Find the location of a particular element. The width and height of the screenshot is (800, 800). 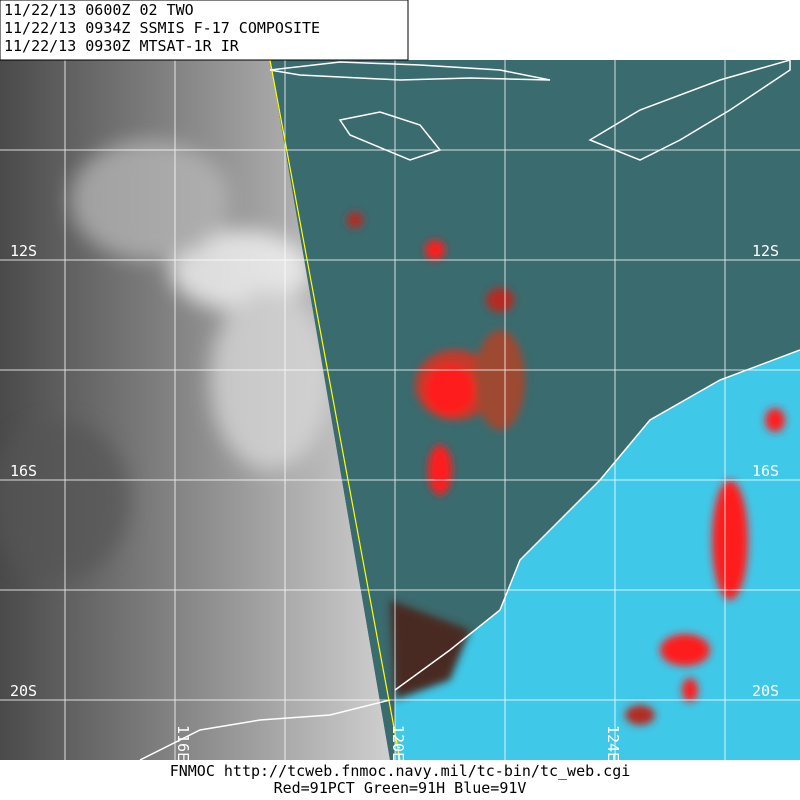

lat-label: 8S is located at coordinates (771, 29).